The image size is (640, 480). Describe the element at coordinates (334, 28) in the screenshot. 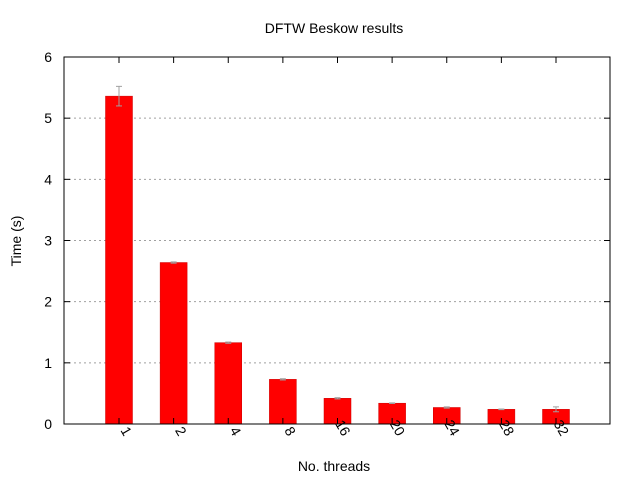

I see `chart-title: DFTW Beskow results` at that location.